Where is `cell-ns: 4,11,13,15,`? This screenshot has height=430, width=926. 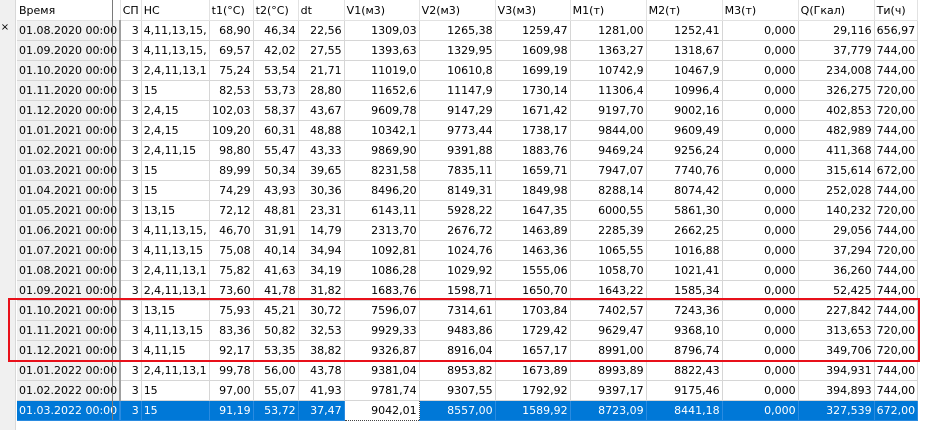 cell-ns: 4,11,13,15, is located at coordinates (175, 30).